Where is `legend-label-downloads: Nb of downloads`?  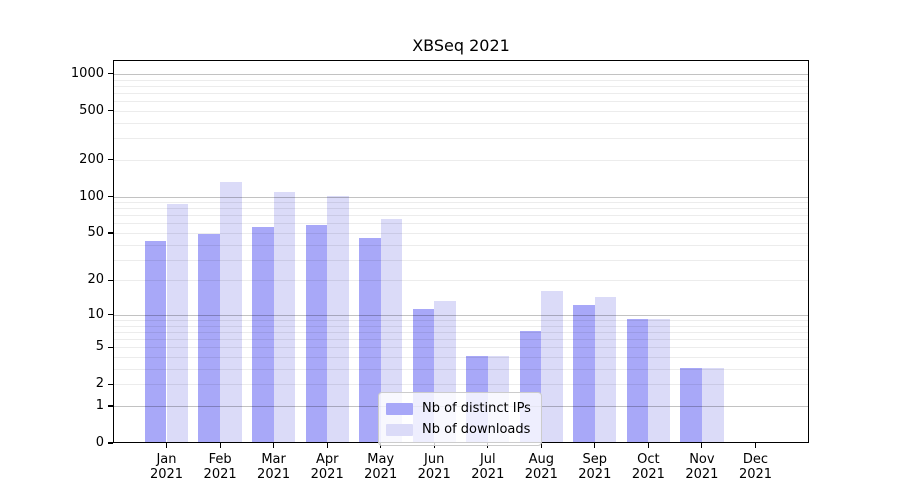 legend-label-downloads: Nb of downloads is located at coordinates (476, 429).